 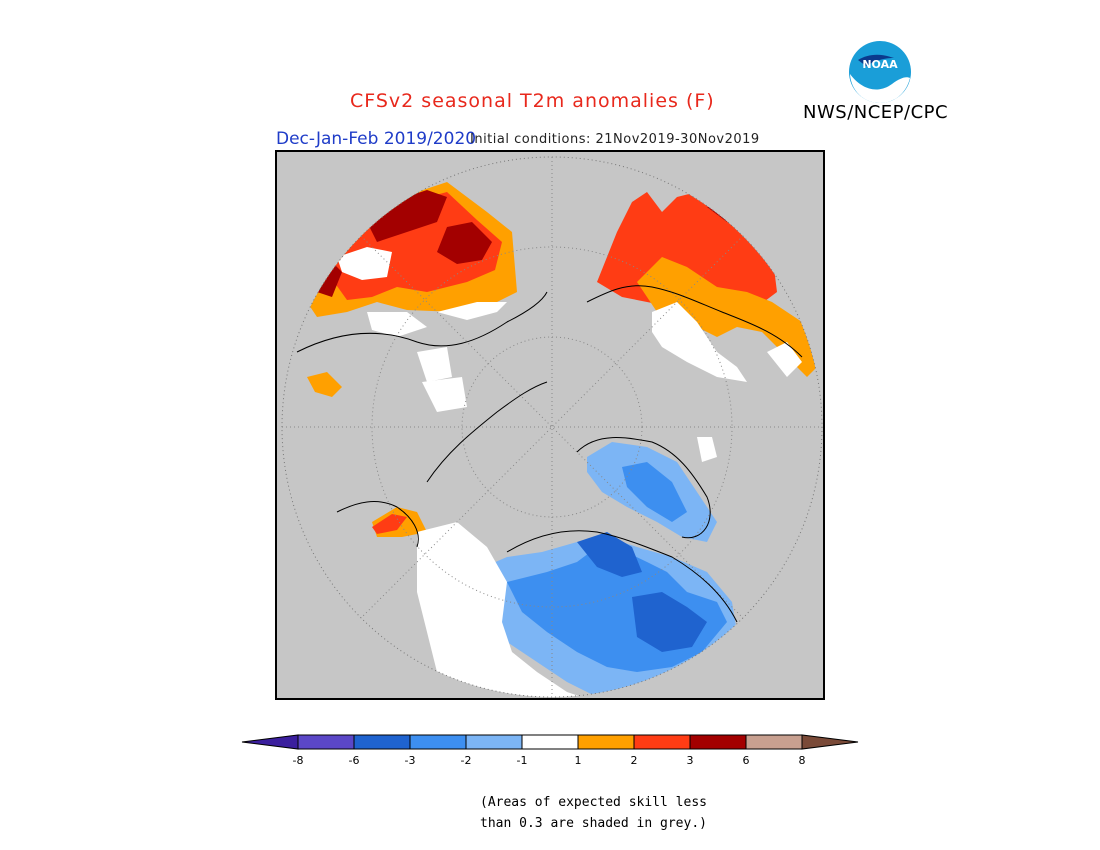 I want to click on colorbar-tick-label: 8, so click(x=802, y=760).